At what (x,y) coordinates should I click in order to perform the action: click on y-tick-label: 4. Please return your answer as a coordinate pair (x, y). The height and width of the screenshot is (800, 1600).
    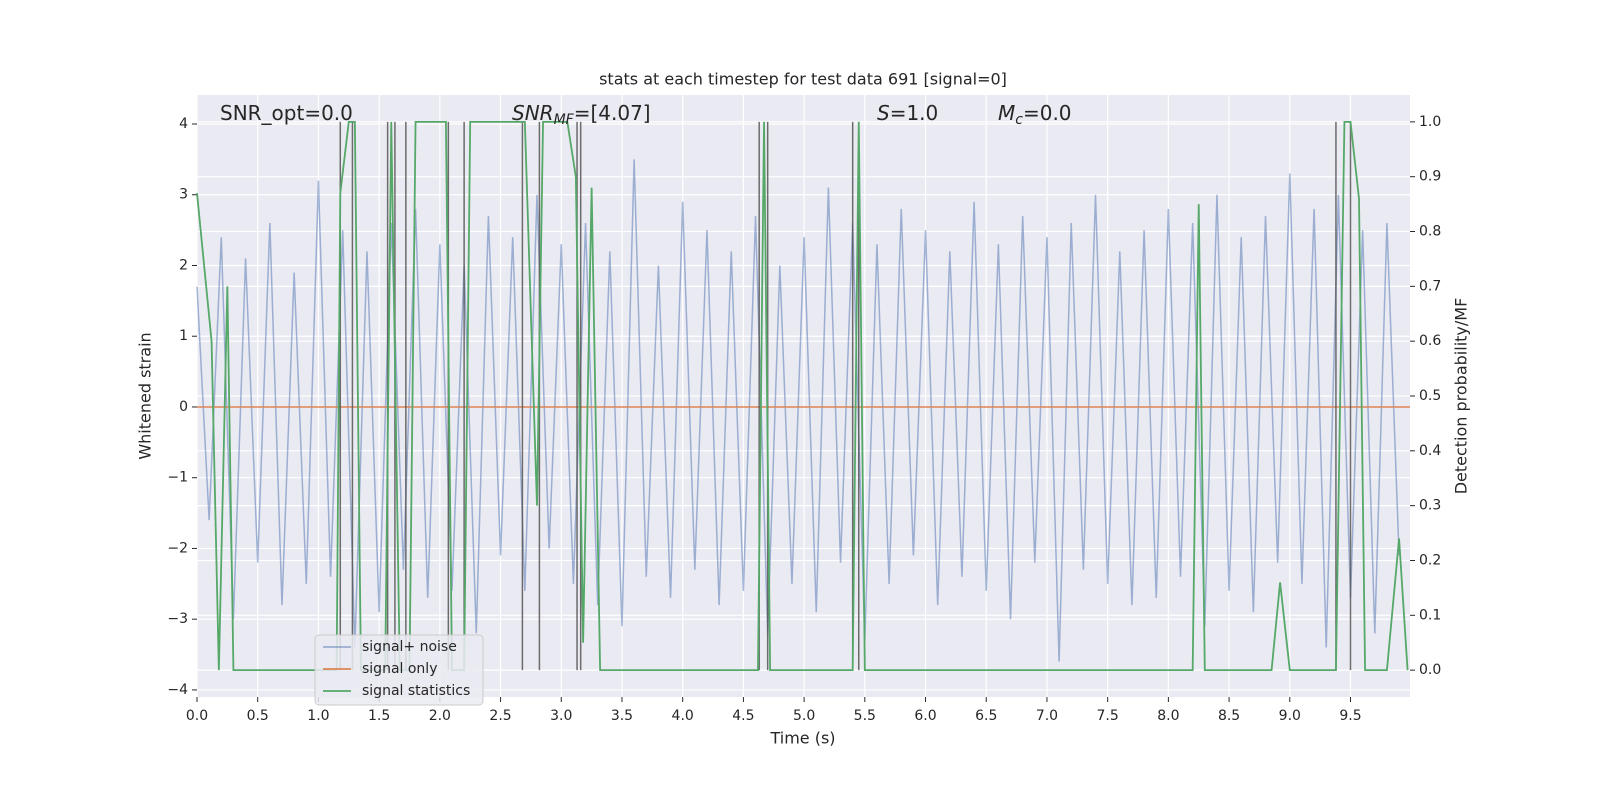
    Looking at the image, I should click on (183, 124).